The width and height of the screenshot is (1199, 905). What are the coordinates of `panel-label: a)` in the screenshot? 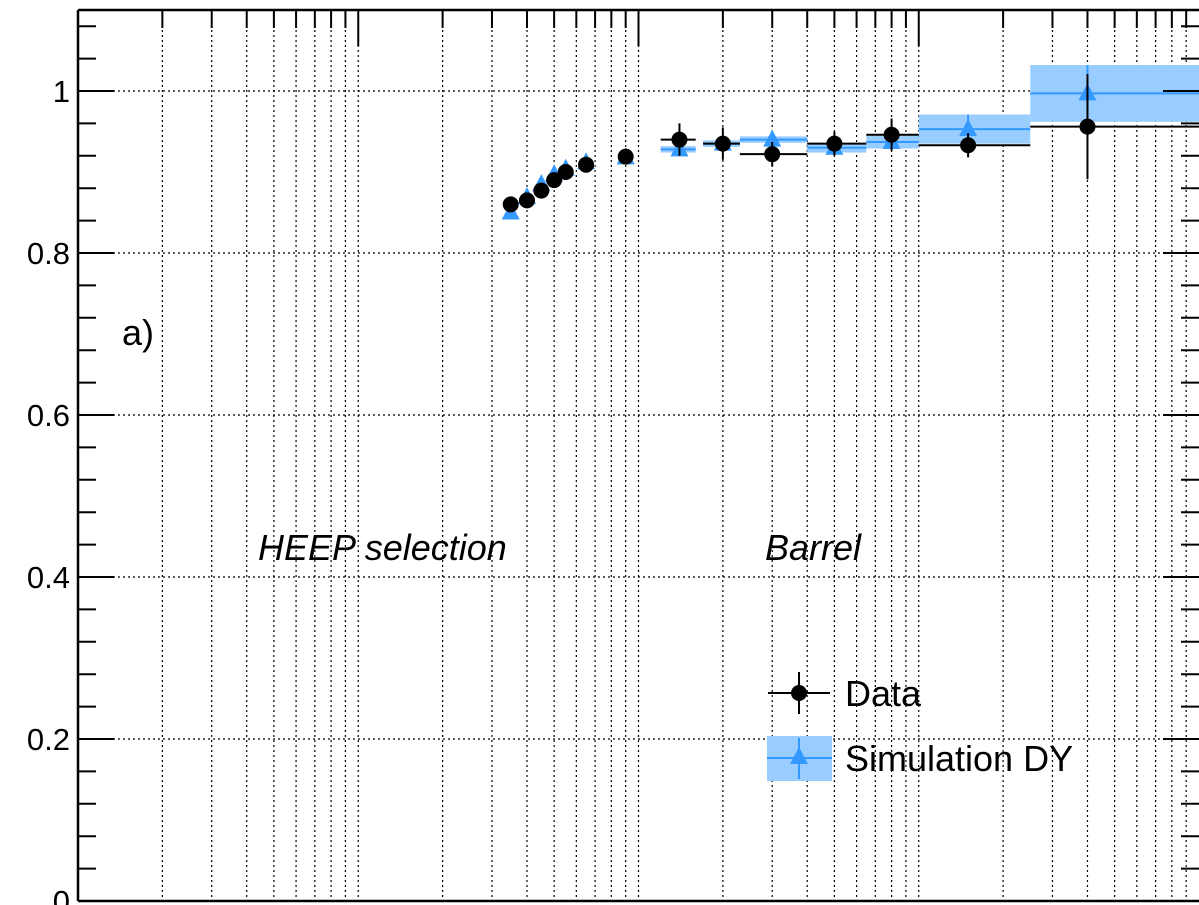 It's located at (138, 332).